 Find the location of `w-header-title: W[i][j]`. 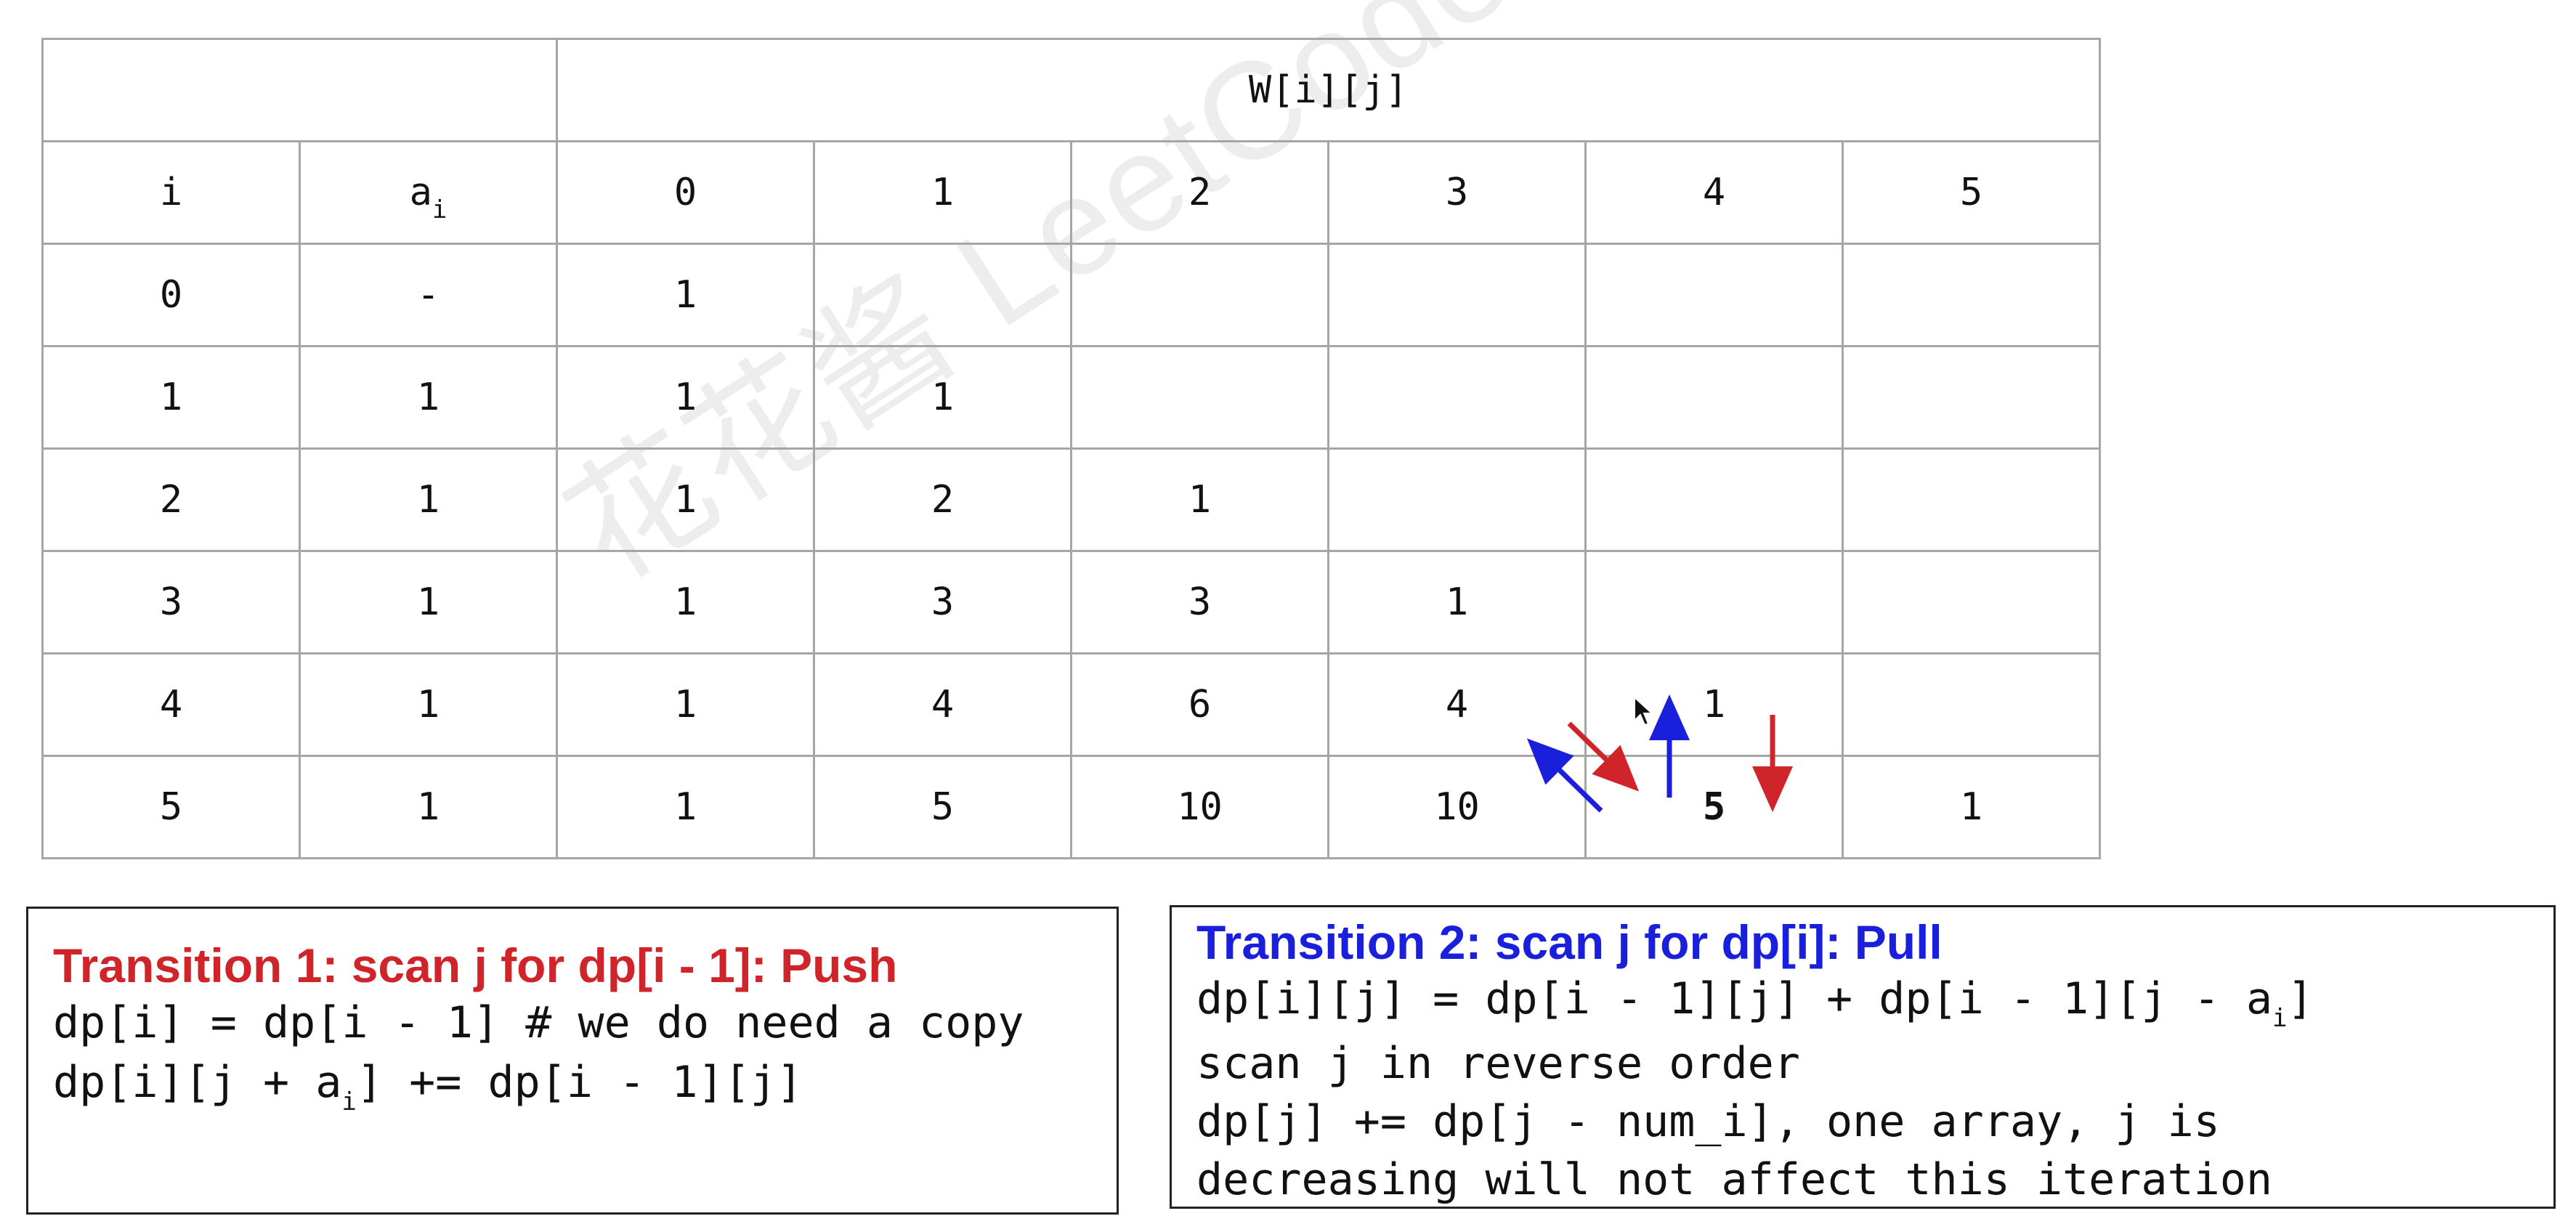

w-header-title: W[i][j] is located at coordinates (1328, 90).